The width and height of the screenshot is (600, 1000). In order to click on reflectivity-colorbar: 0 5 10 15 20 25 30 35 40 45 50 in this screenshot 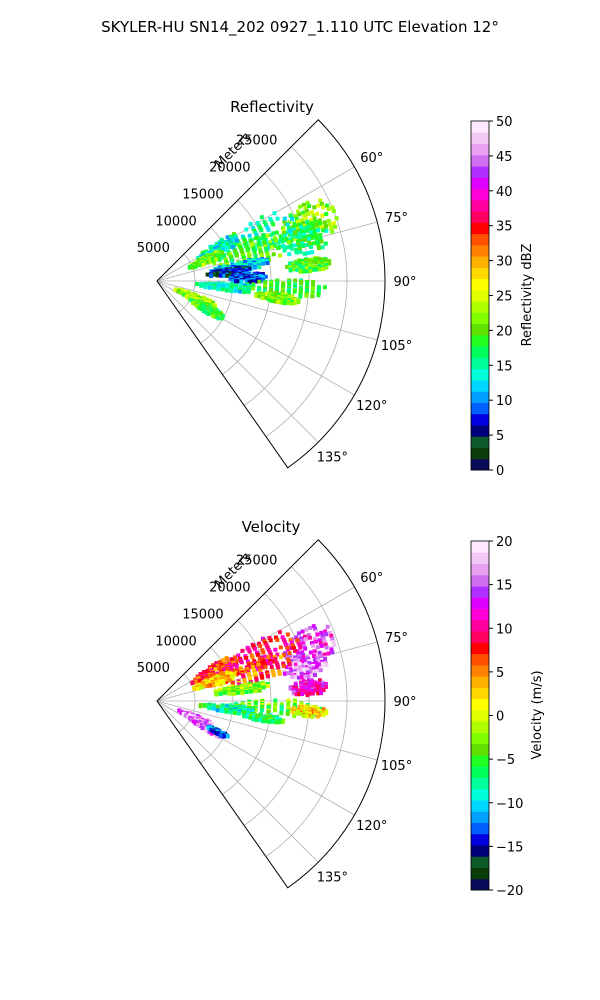, I will do `click(491, 297)`.